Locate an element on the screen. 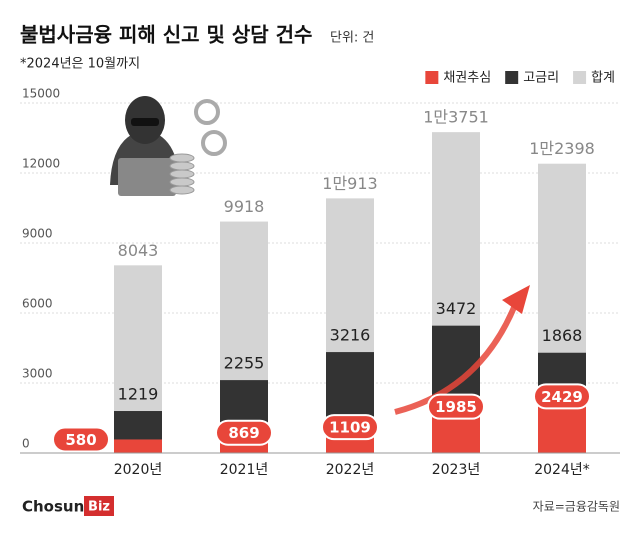 This screenshot has height=533, width=640. value-label: 1109 is located at coordinates (350, 428).